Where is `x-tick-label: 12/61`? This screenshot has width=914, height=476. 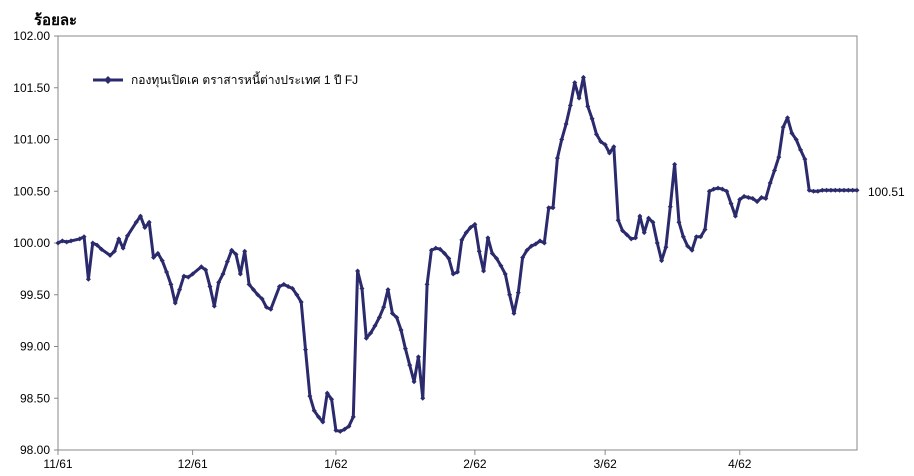
x-tick-label: 12/61 is located at coordinates (193, 464).